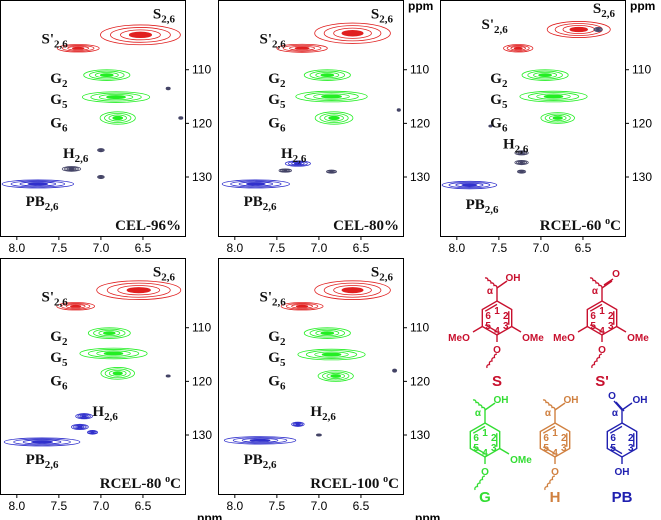 The height and width of the screenshot is (520, 661). Describe the element at coordinates (485, 453) in the screenshot. I see `structure-label: 4` at that location.